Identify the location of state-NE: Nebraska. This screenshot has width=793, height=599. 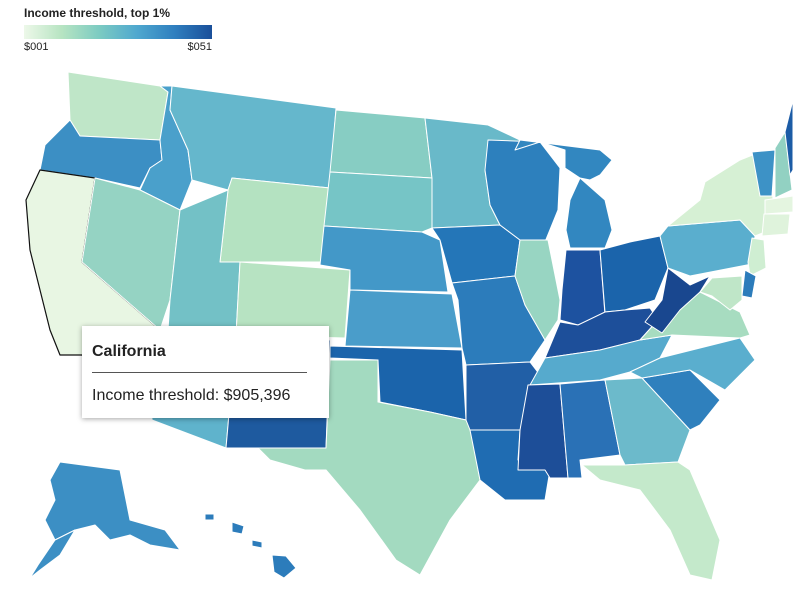
(384, 259).